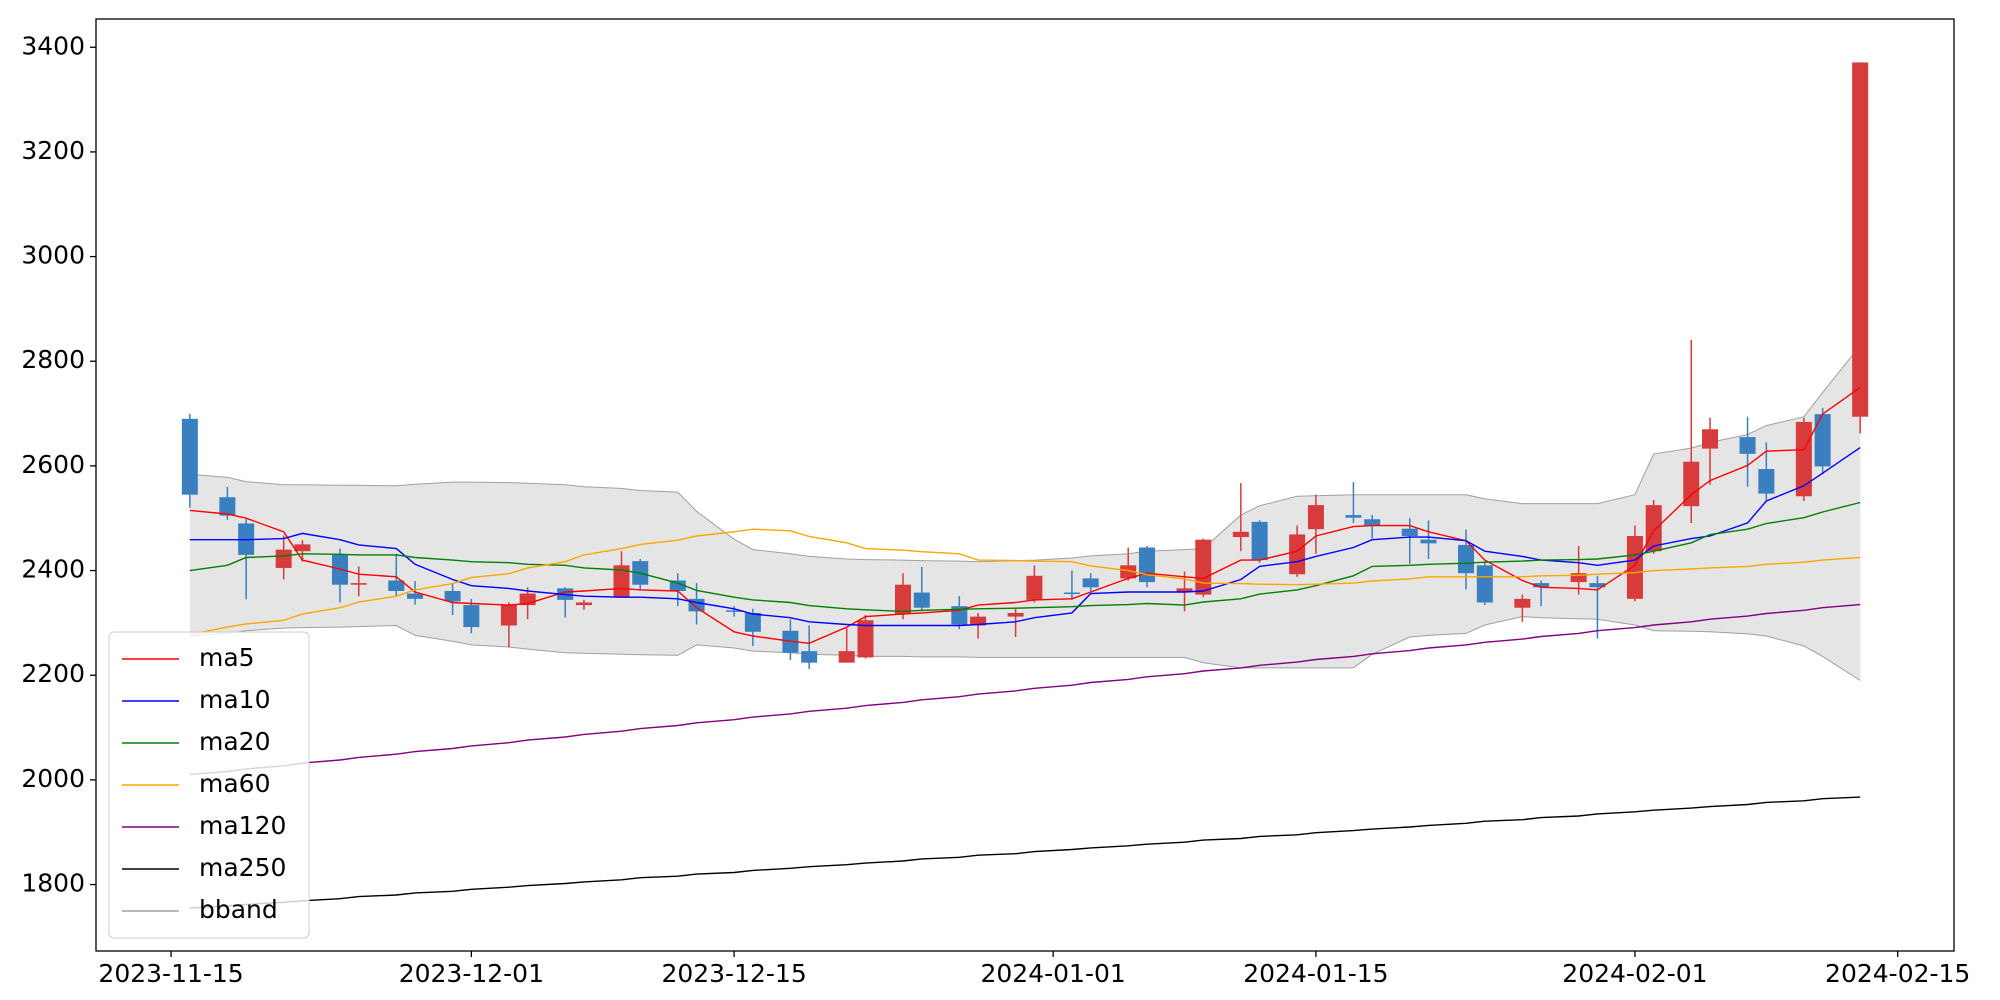 The width and height of the screenshot is (2000, 1000). Describe the element at coordinates (1634, 973) in the screenshot. I see `x-tick-label: 2024-02-01` at that location.